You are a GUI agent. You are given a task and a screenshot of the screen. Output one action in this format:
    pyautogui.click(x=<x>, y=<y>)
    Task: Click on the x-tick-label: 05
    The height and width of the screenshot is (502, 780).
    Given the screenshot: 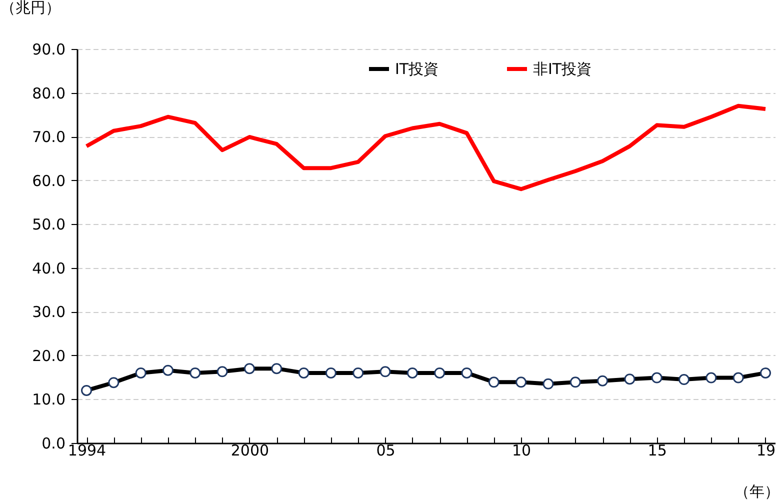 What is the action you would take?
    pyautogui.click(x=386, y=451)
    